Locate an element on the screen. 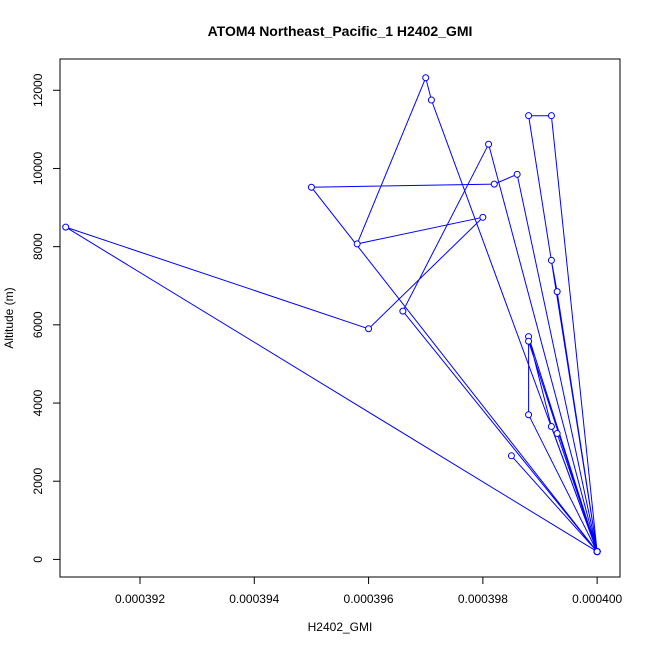  y-tick-label: 8000 is located at coordinates (38, 246).